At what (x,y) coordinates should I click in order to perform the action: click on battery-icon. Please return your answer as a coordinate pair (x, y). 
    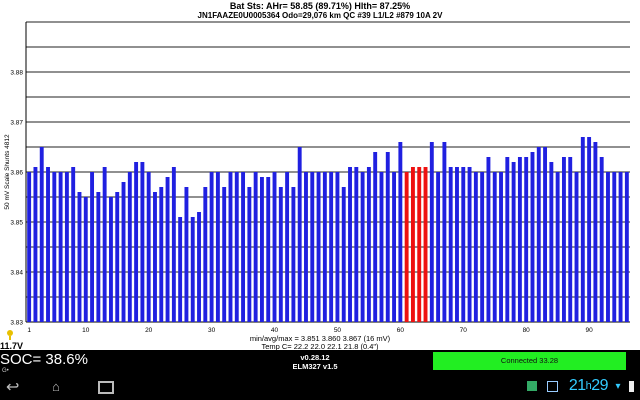
    Looking at the image, I should click on (631, 386).